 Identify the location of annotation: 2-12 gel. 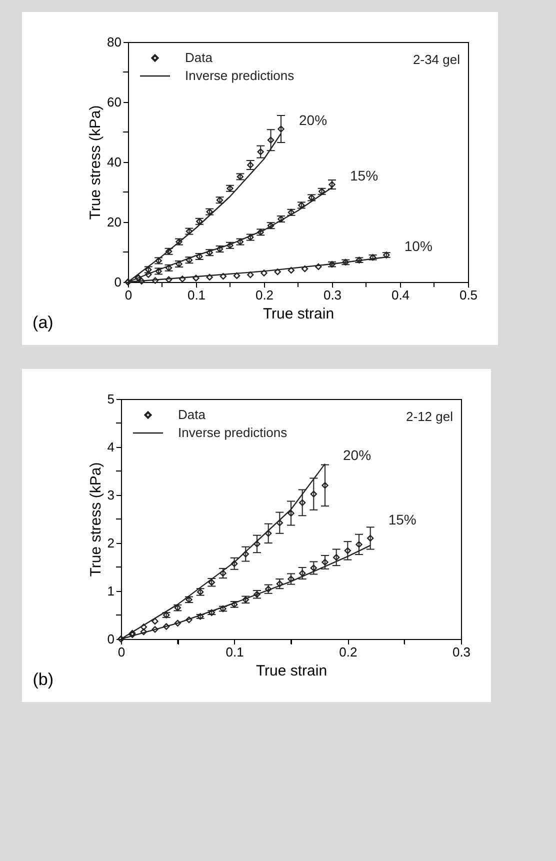
(430, 416).